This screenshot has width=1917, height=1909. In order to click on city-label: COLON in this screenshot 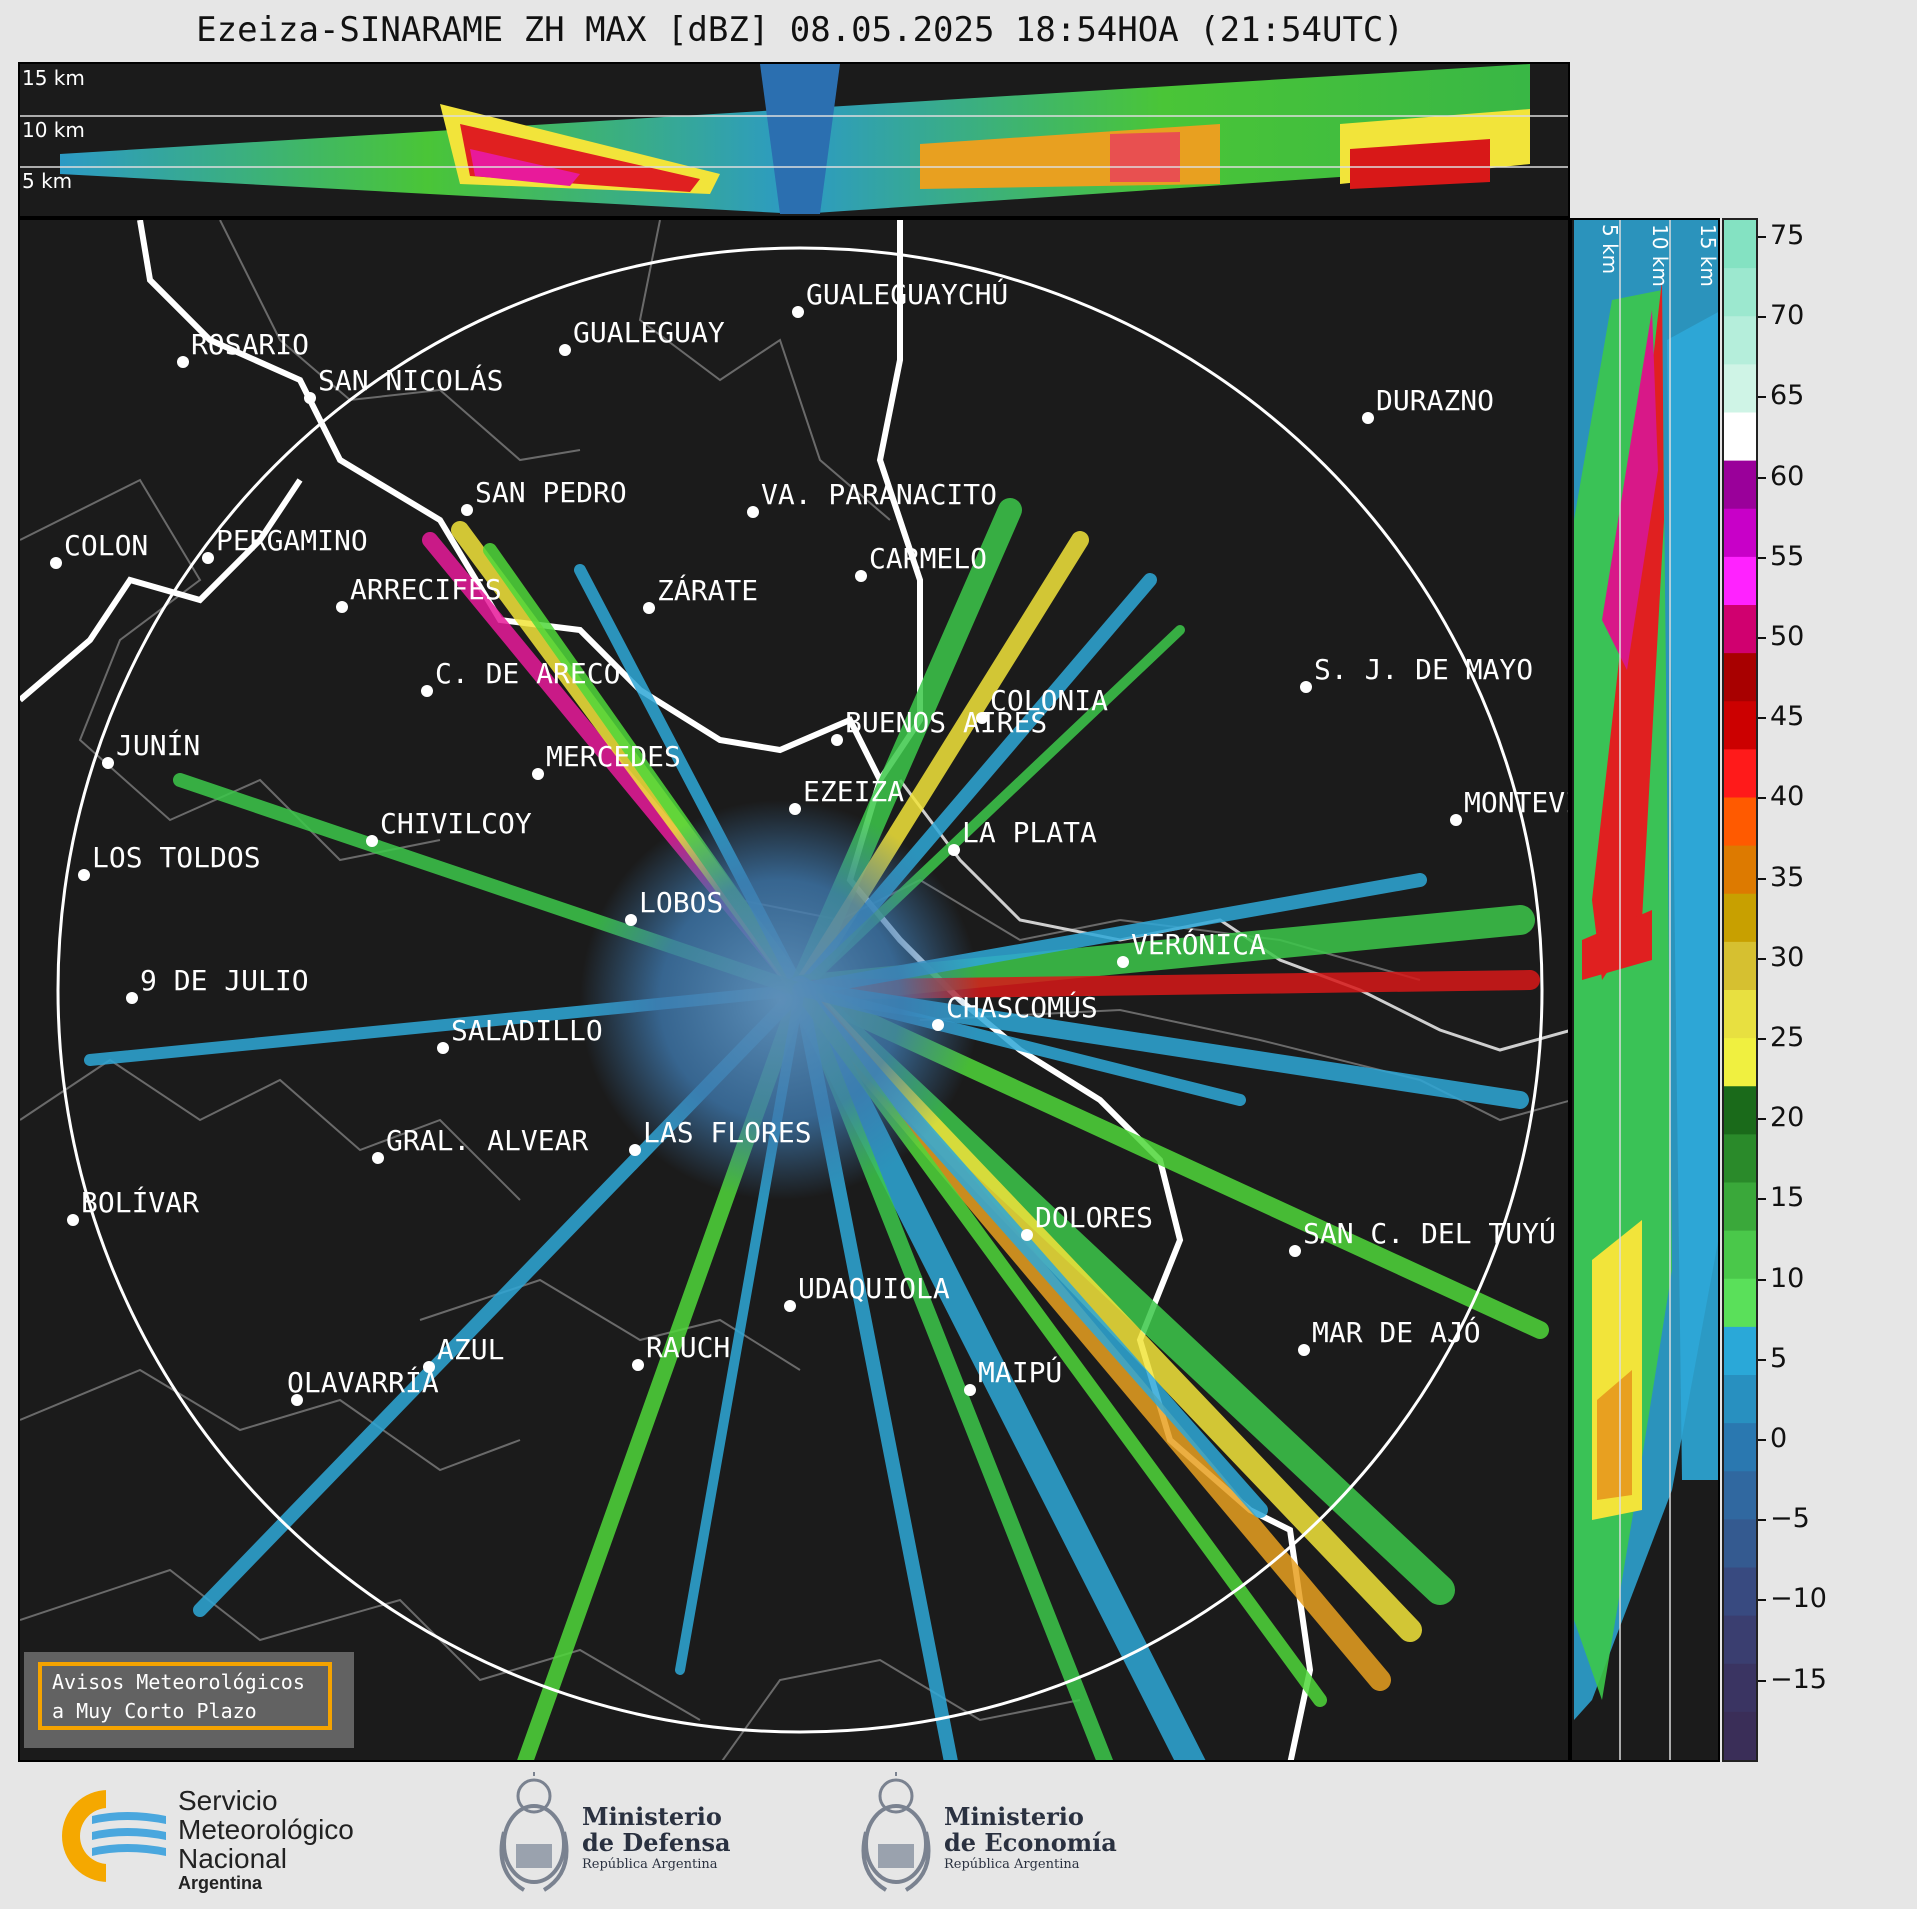, I will do `click(106, 545)`.